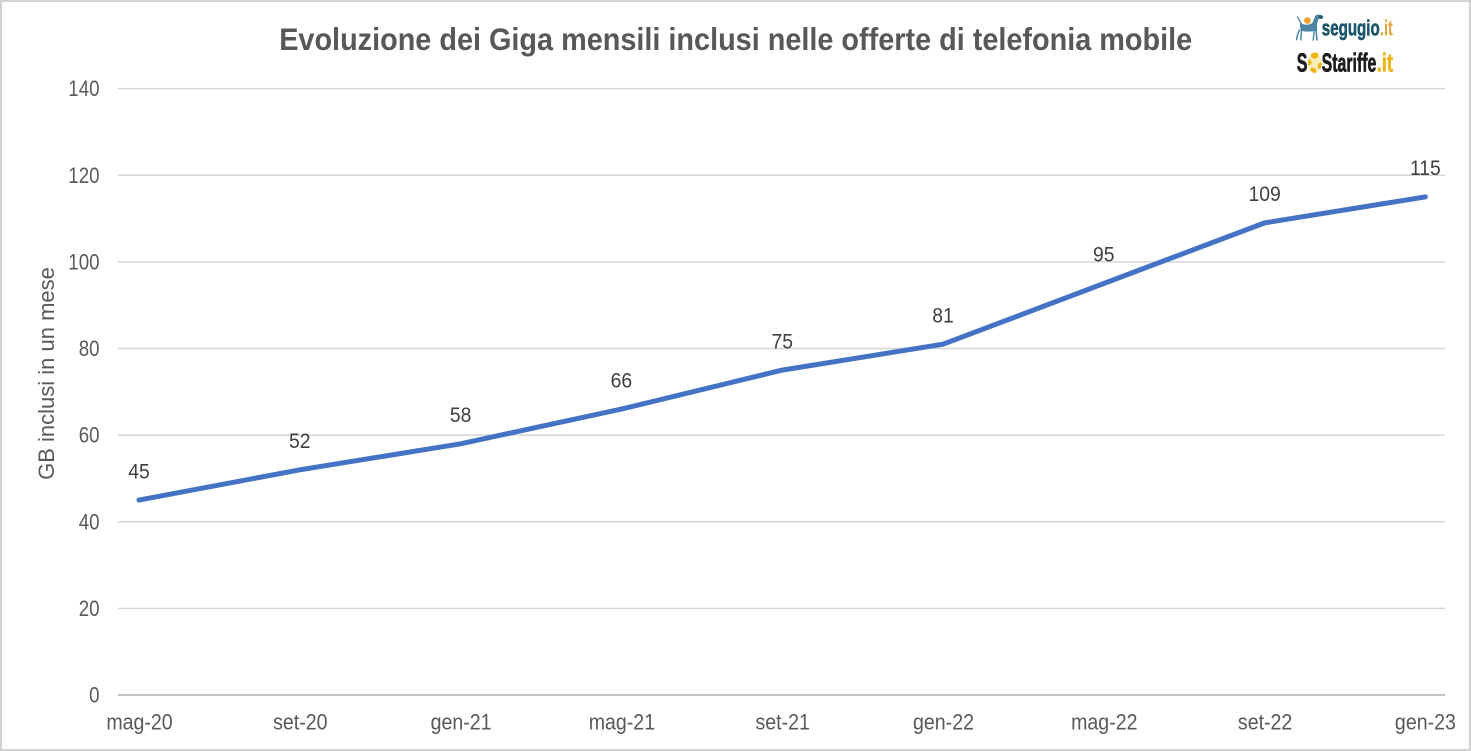 This screenshot has height=751, width=1471. I want to click on svg-text: gen-21, so click(461, 723).